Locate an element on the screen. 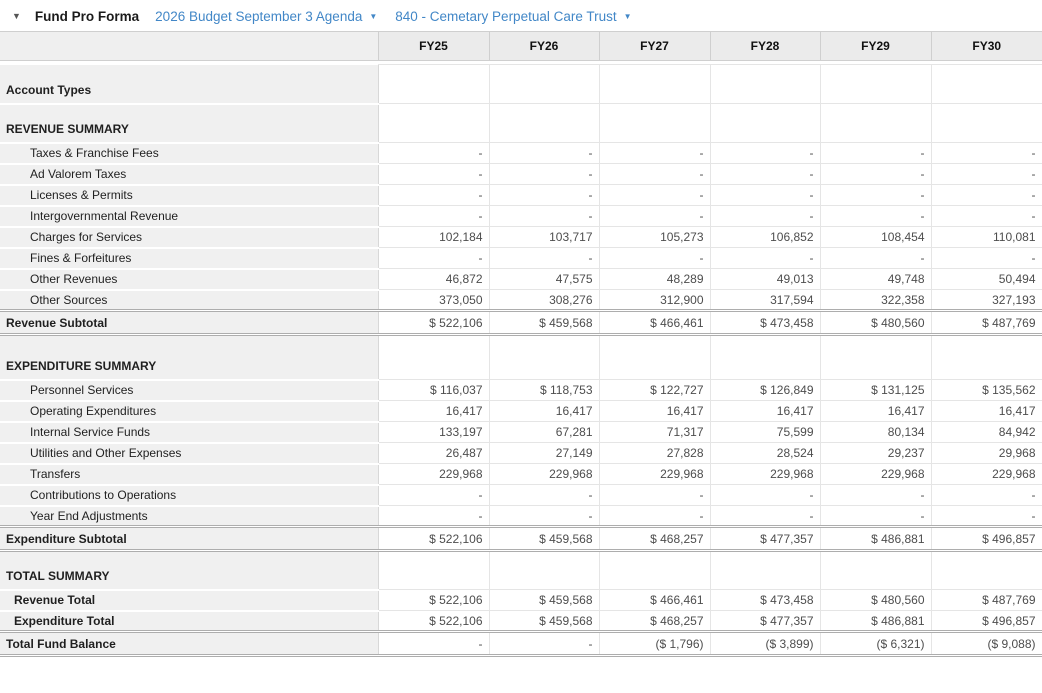 The width and height of the screenshot is (1042, 693). corner-cell is located at coordinates (189, 46).